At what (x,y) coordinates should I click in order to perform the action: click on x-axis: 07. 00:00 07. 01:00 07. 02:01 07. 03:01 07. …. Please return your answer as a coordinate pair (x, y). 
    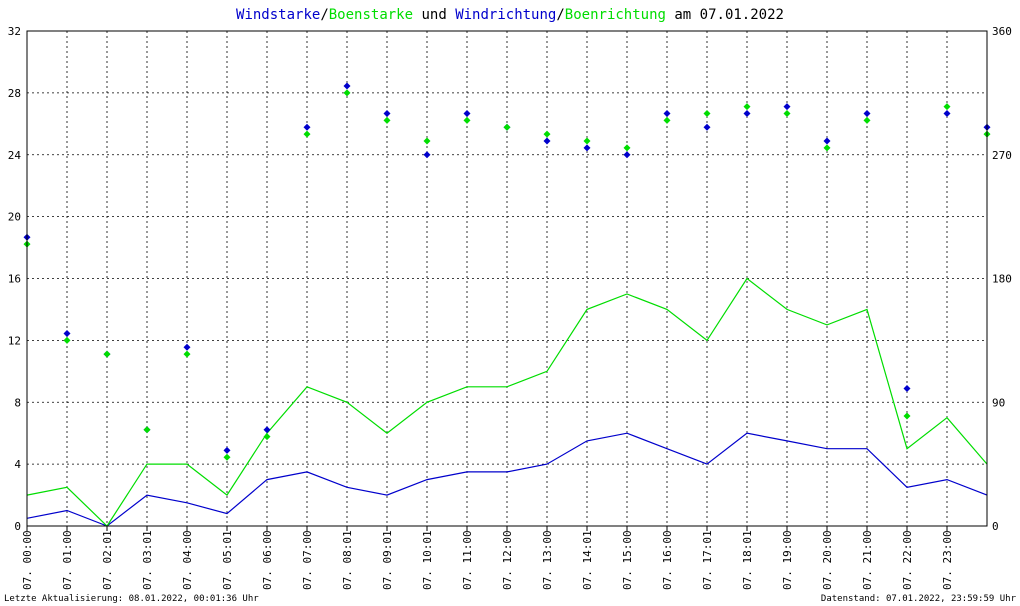
    Looking at the image, I should click on (487, 558).